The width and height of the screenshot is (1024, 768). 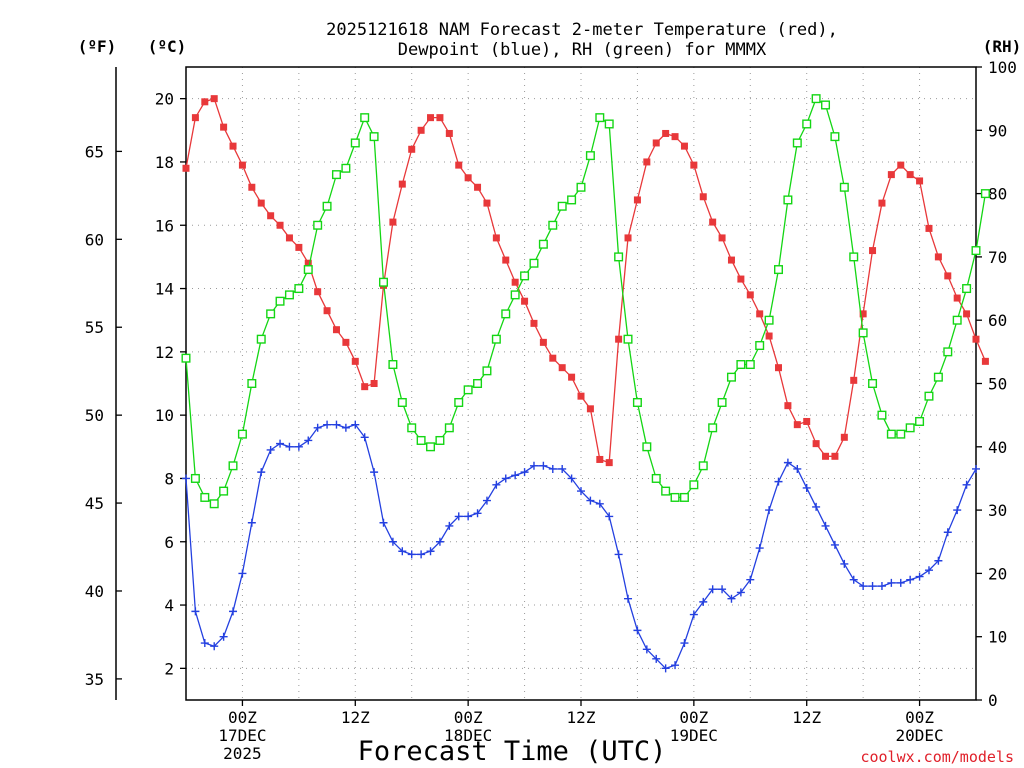 I want to click on fahrenheit-tick-label: 35, so click(x=94, y=679).